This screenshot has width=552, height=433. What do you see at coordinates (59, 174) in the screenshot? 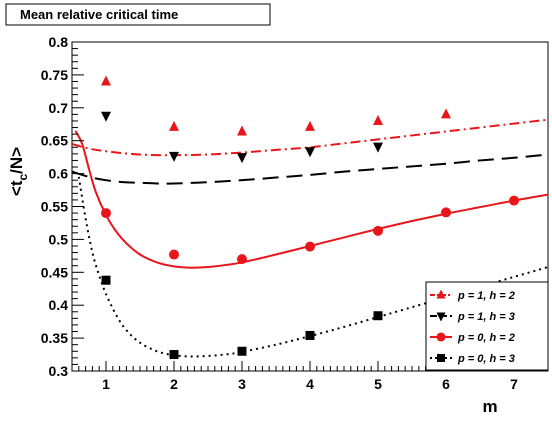
I see `y-tick-label: 0.6` at bounding box center [59, 174].